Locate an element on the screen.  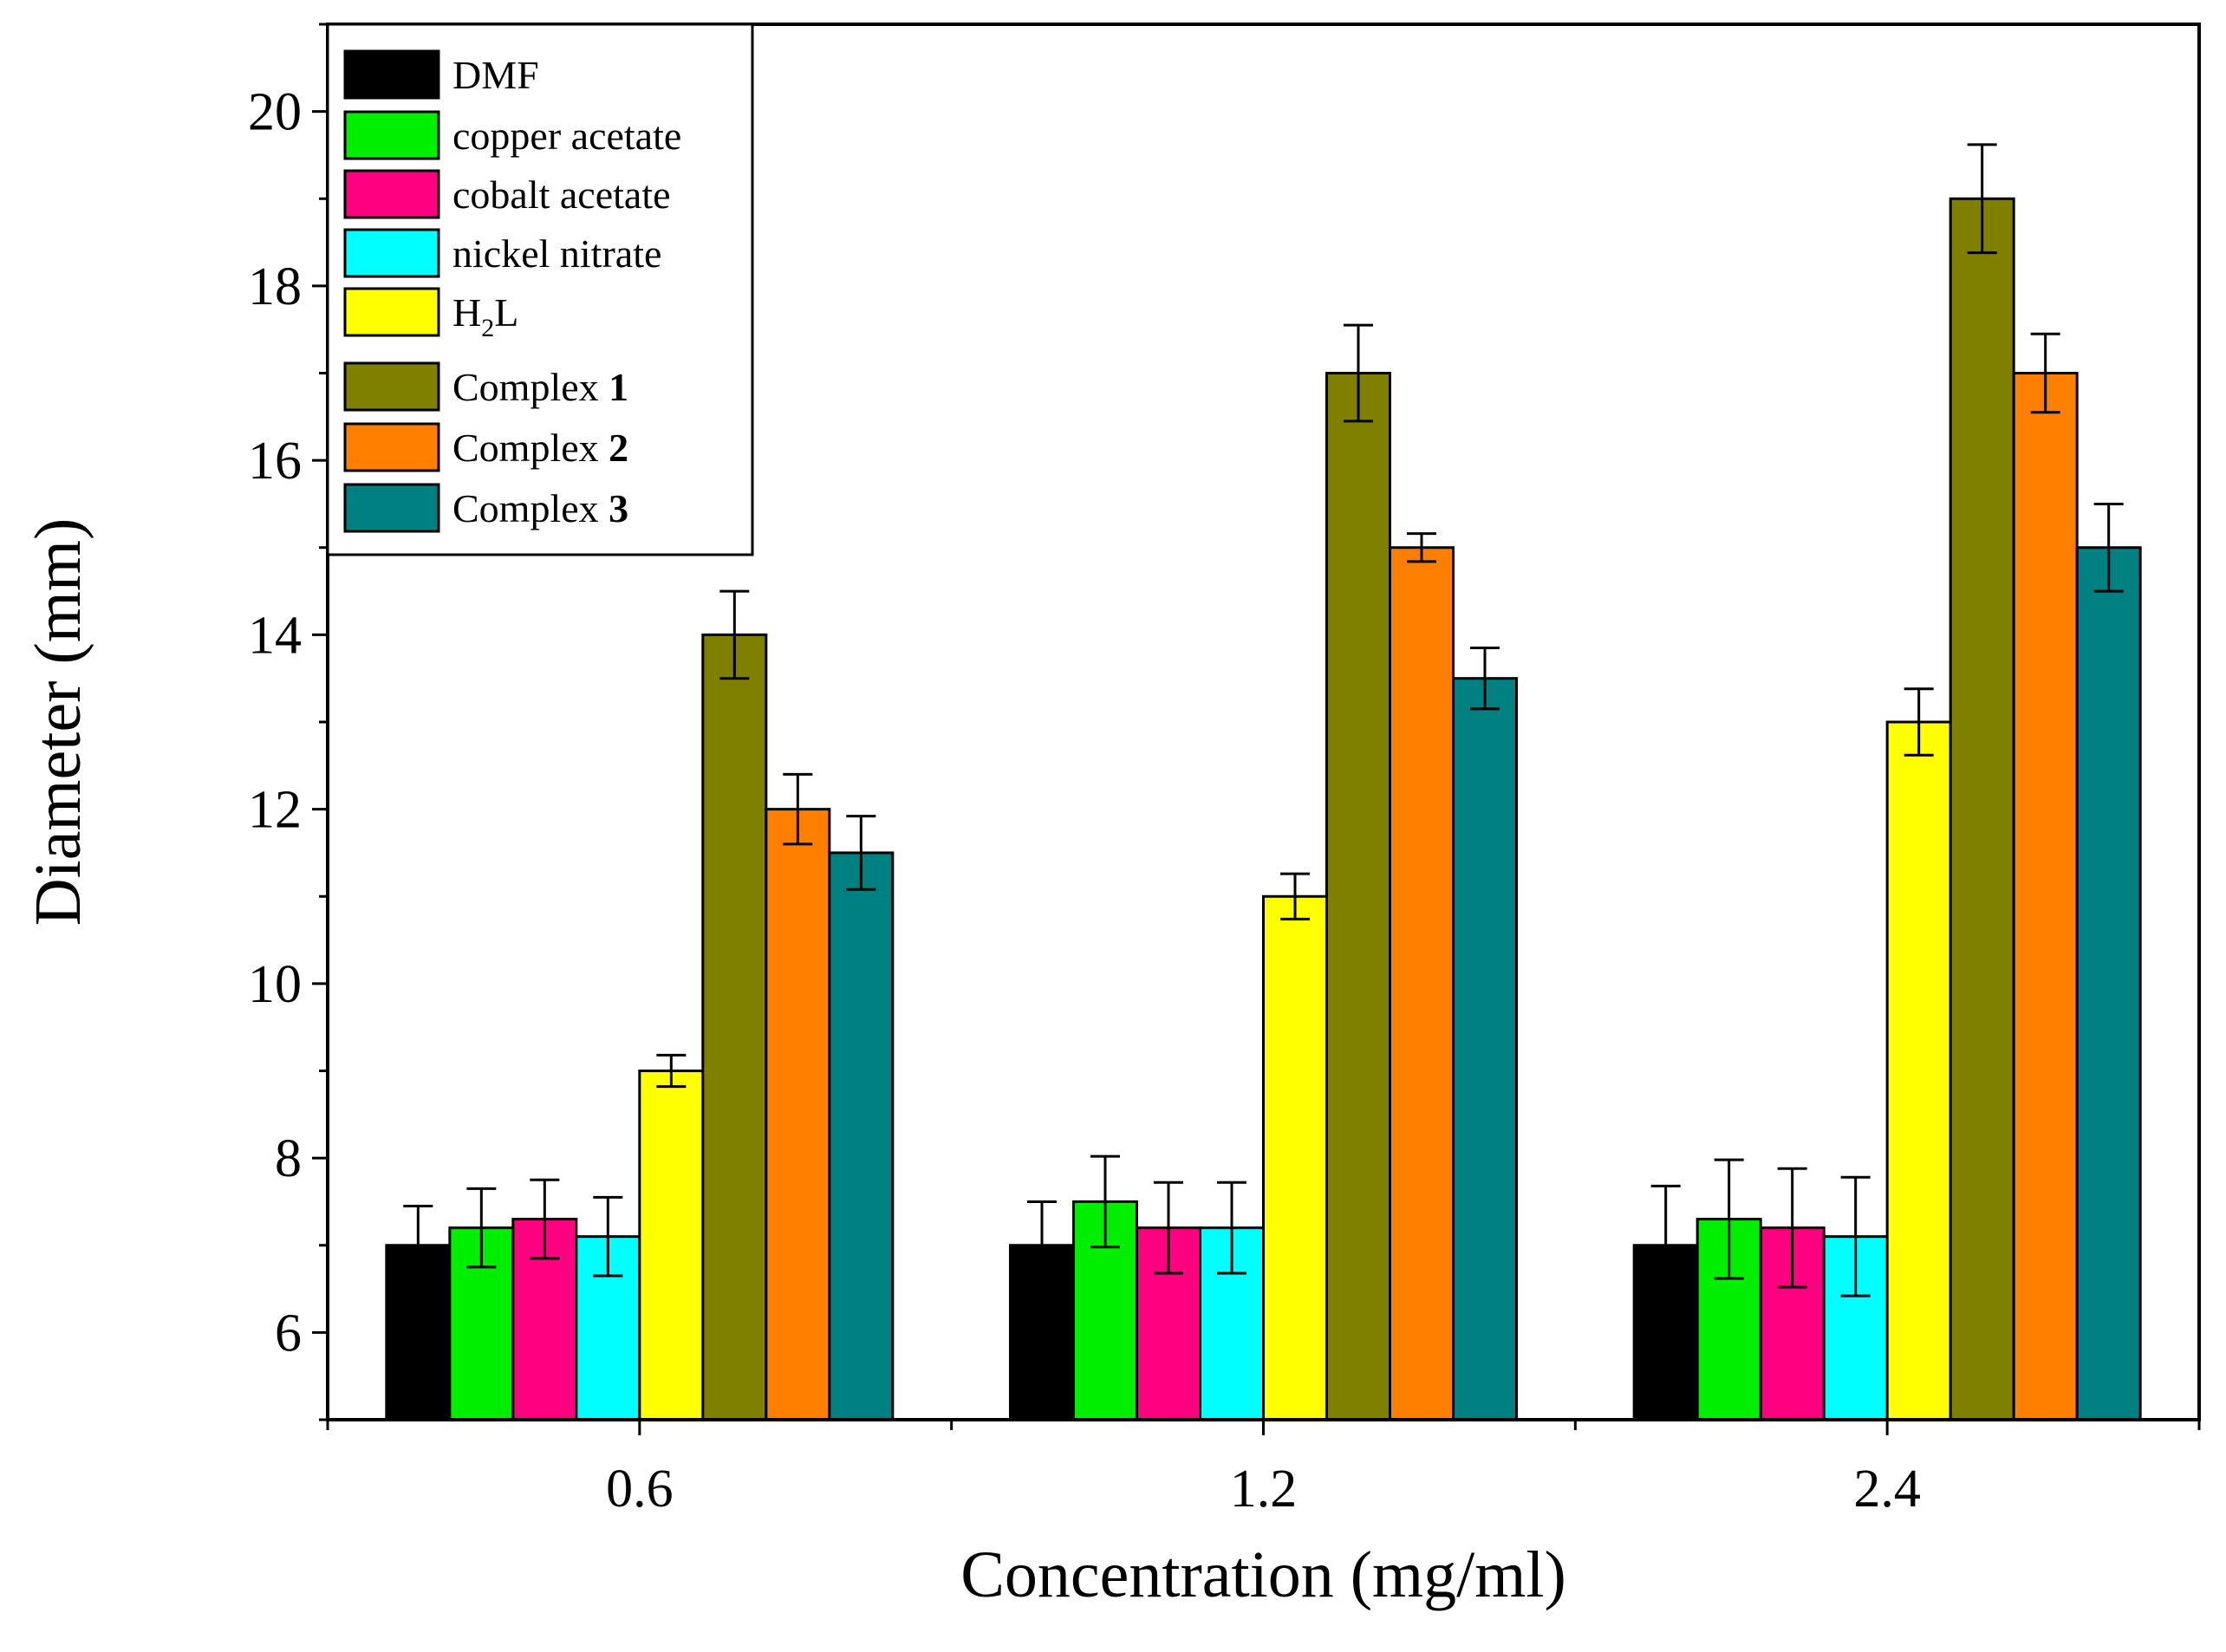
legend-item: cobalt acetate is located at coordinates (507, 194).